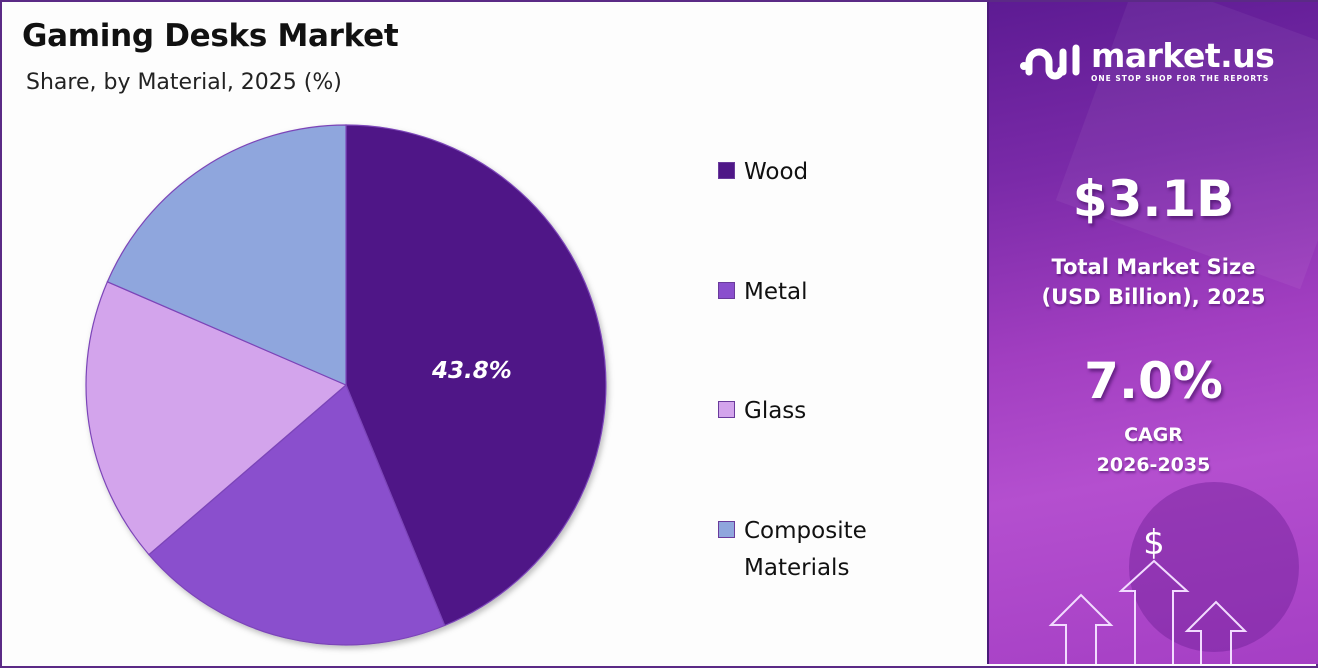  What do you see at coordinates (226, 255) in the screenshot?
I see `pie-slice-composite` at bounding box center [226, 255].